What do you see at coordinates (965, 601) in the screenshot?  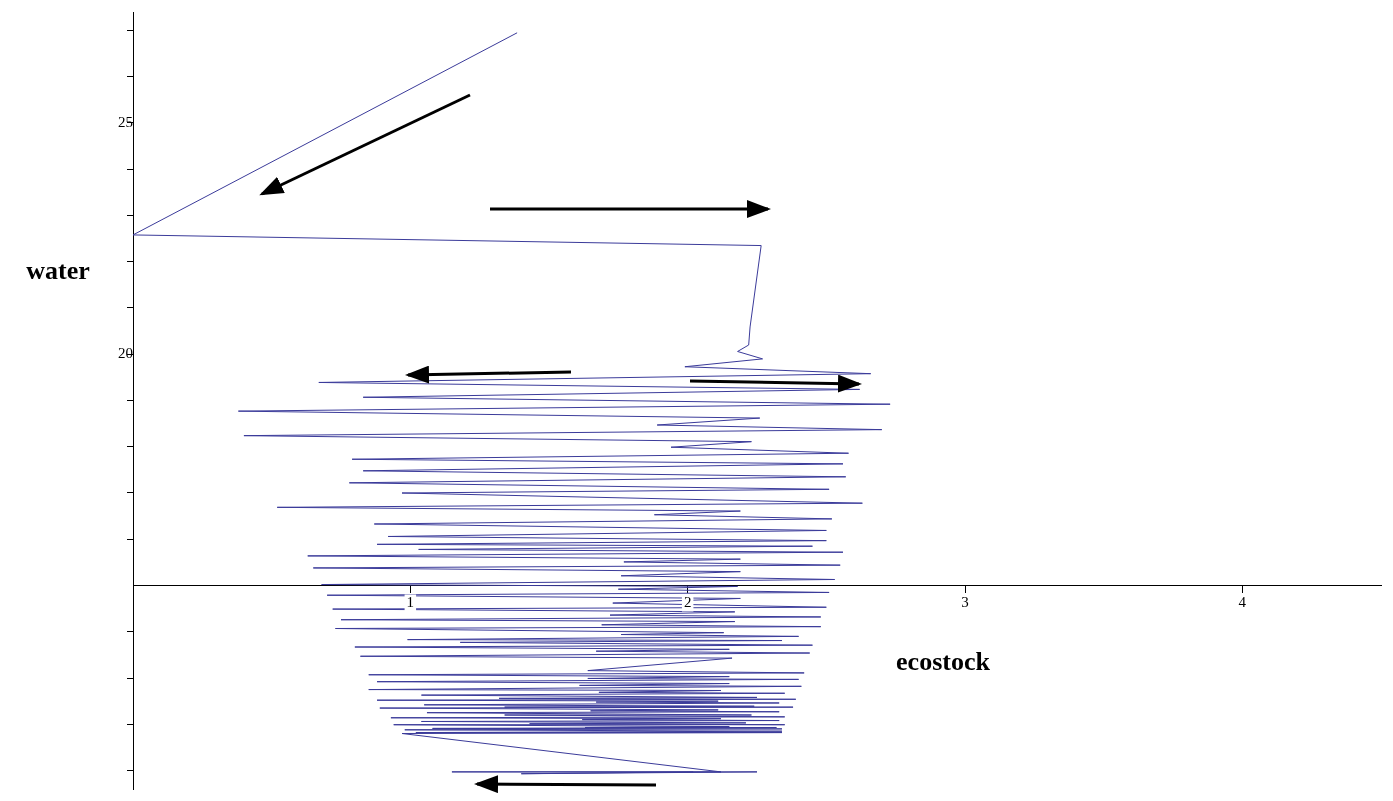 I see `x-tick-label: 3` at bounding box center [965, 601].